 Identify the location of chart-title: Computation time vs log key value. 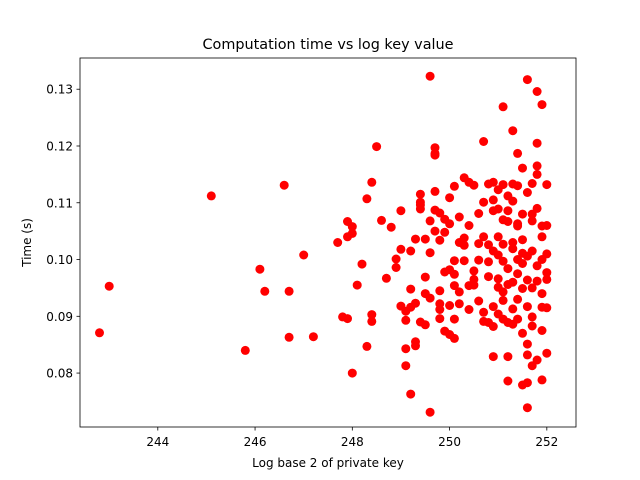
(328, 45).